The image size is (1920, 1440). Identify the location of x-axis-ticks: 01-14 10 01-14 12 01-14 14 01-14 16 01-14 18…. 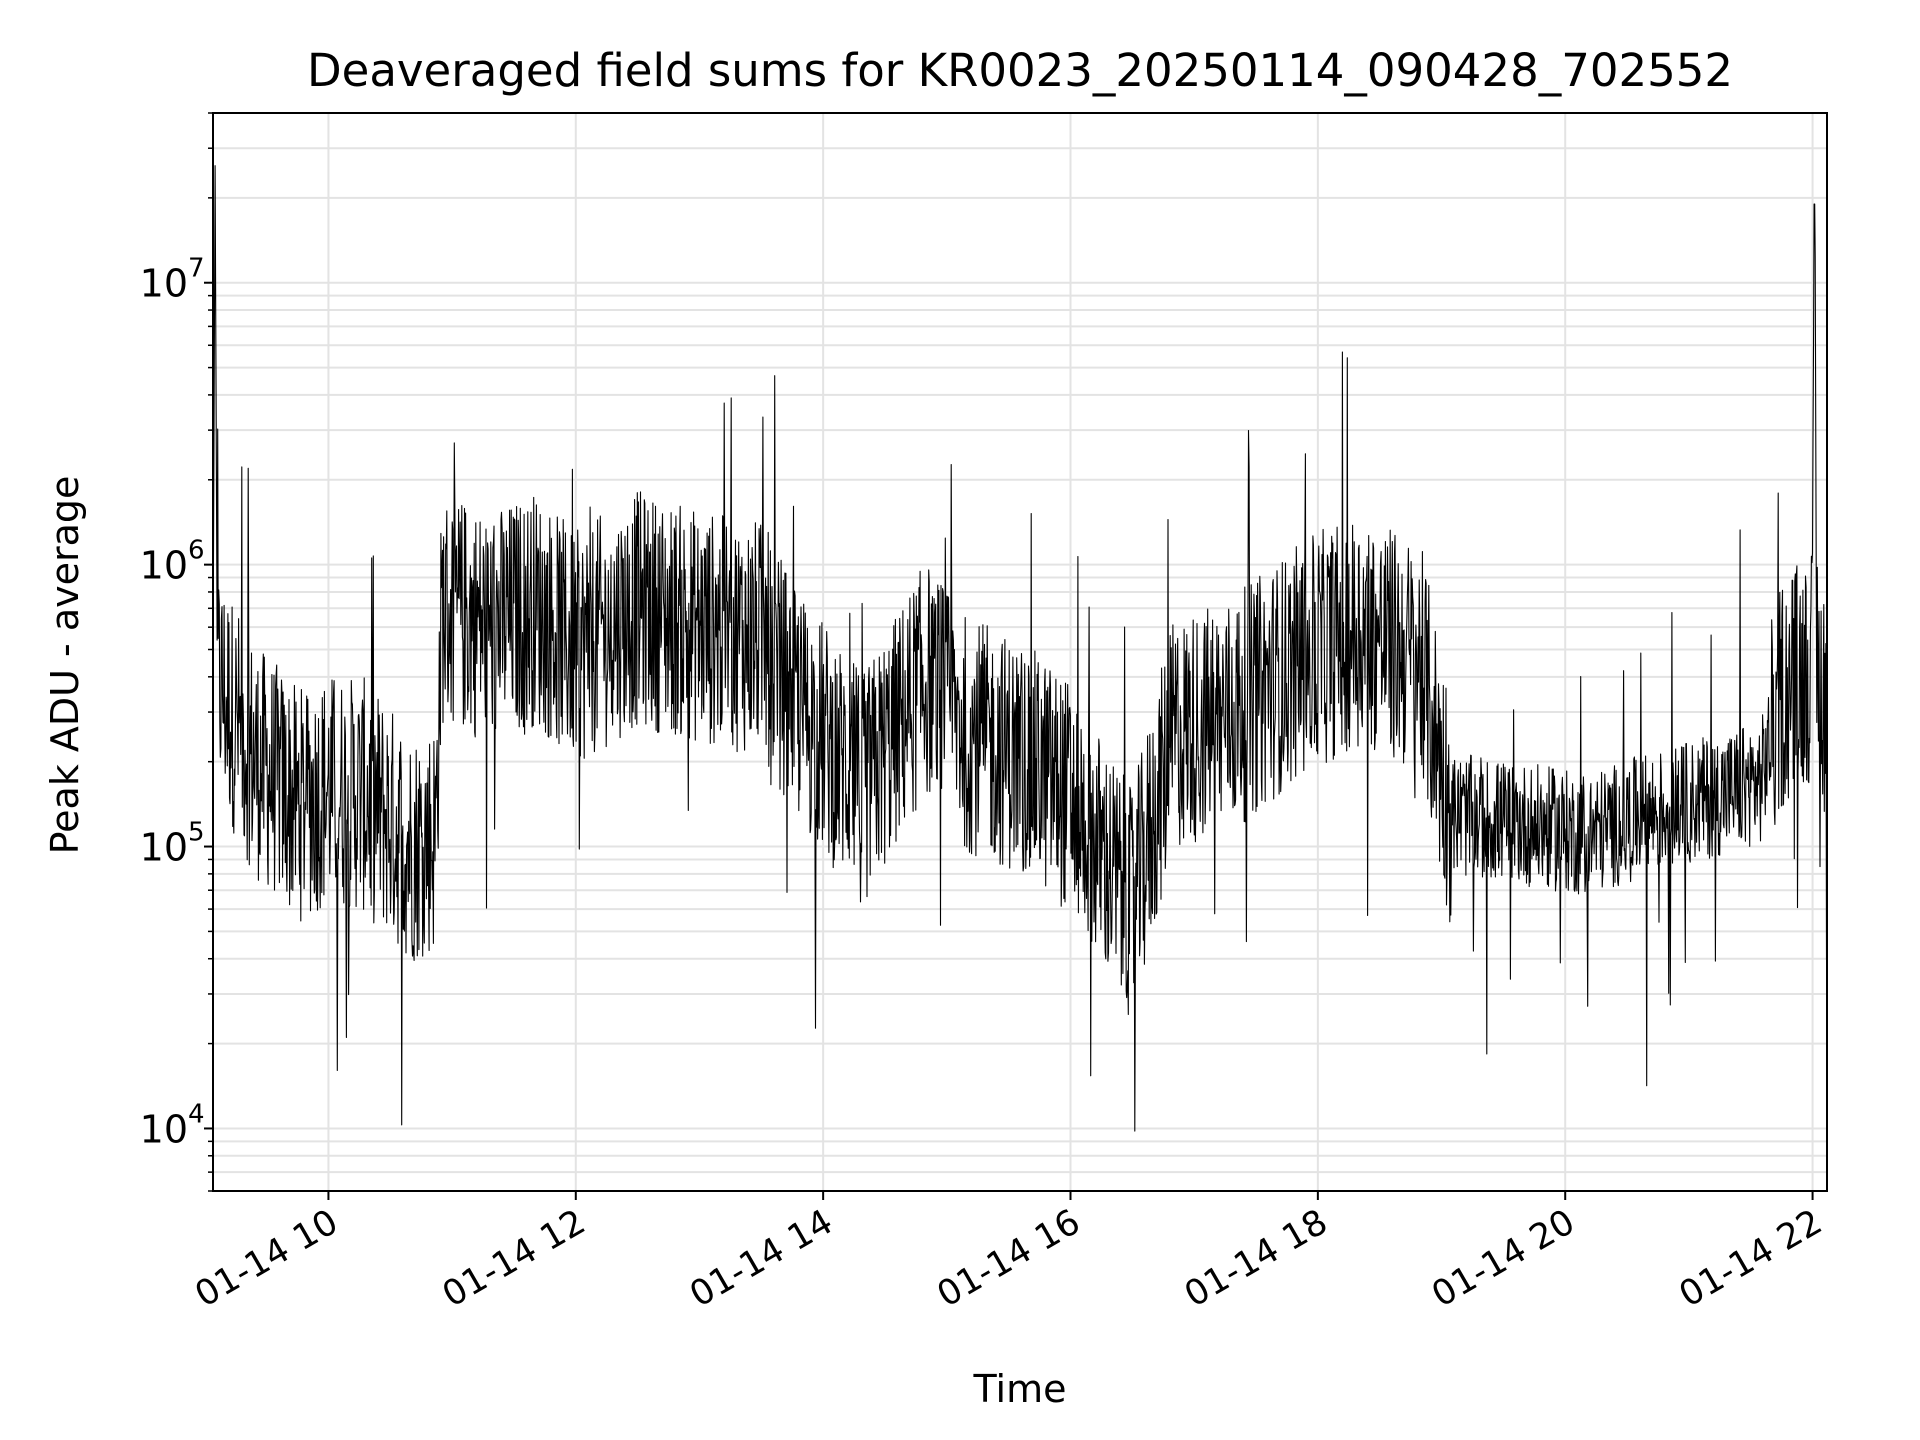
(1009, 1253).